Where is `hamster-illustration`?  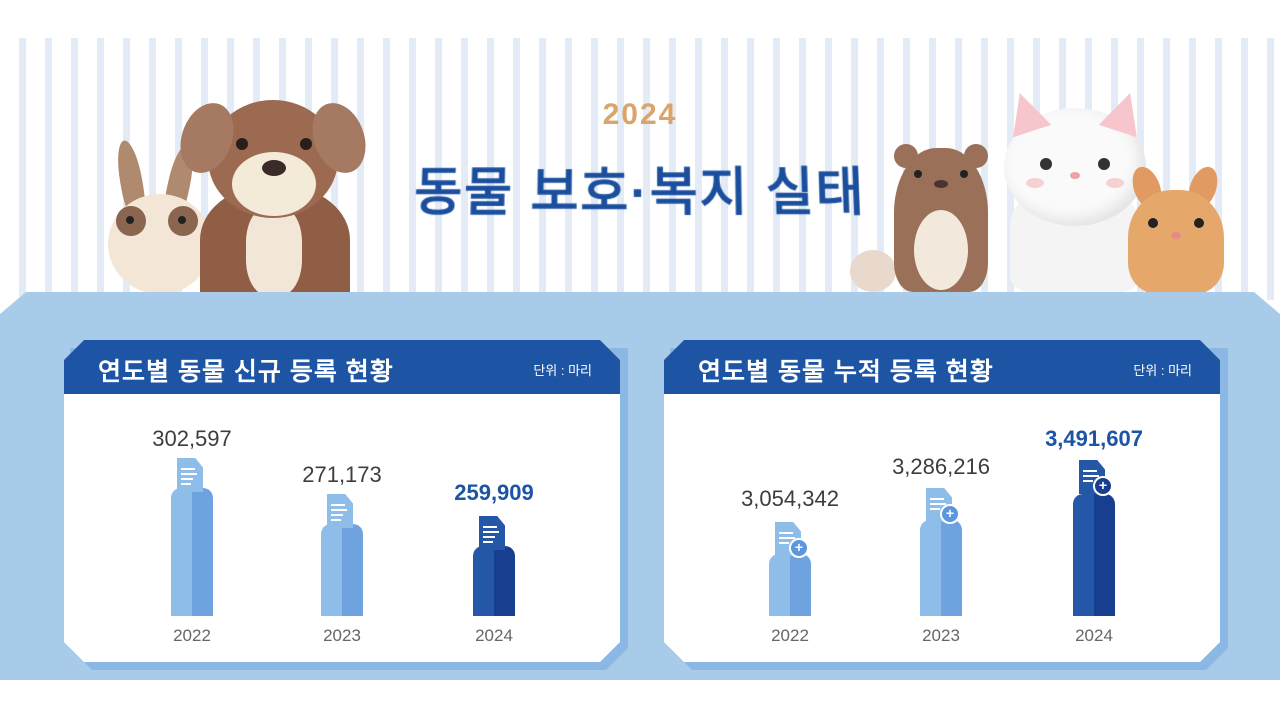
hamster-illustration is located at coordinates (1175, 228).